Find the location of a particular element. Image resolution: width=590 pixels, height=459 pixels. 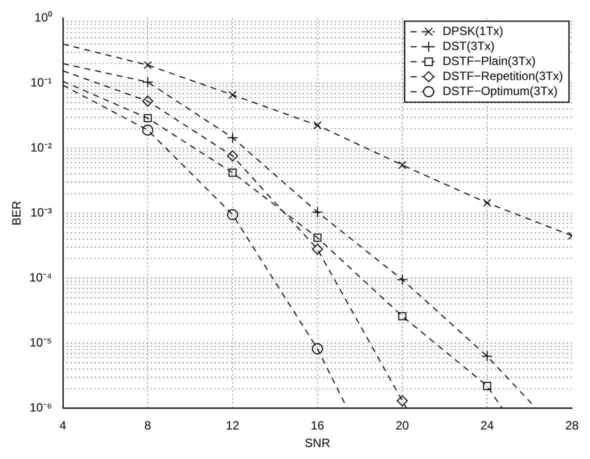

y-tick-label: 10⁻⁶ is located at coordinates (41, 407).